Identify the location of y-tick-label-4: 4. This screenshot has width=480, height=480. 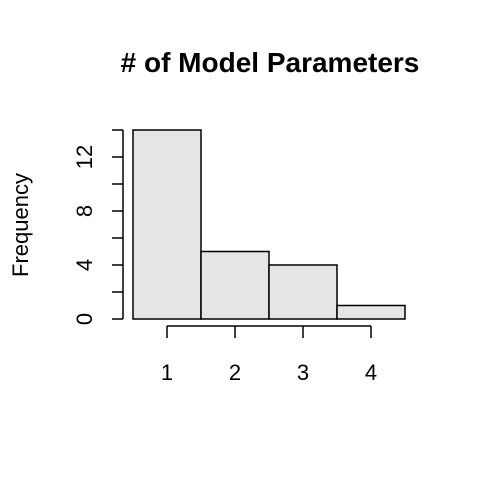
(84, 265).